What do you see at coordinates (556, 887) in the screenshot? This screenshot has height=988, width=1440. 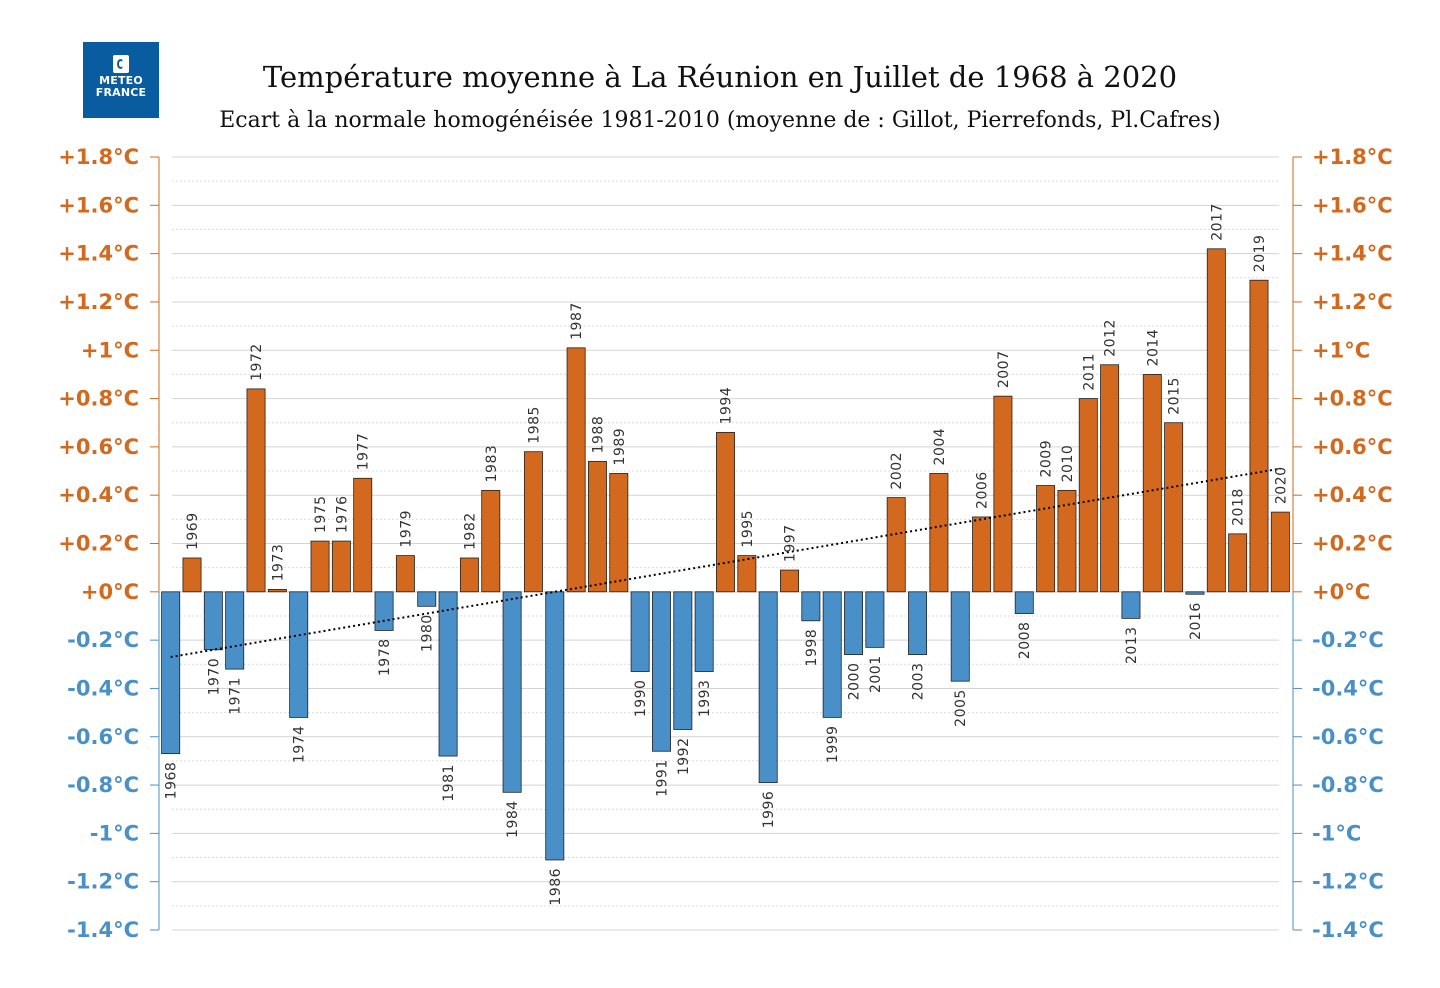 I see `bar-year-label: 1986` at bounding box center [556, 887].